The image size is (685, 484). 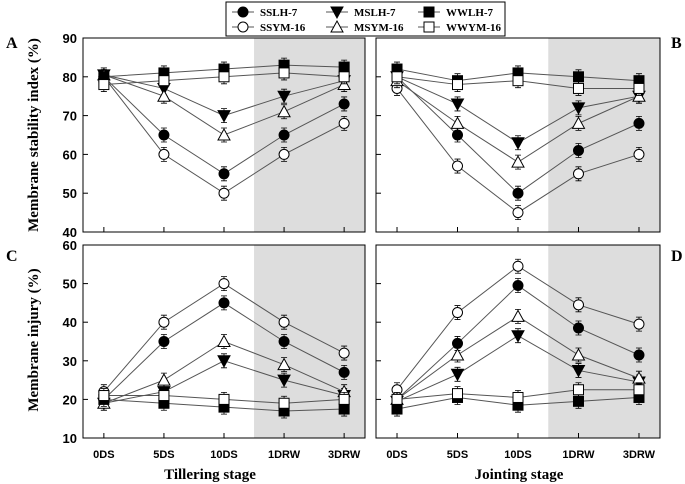 What do you see at coordinates (34, 339) in the screenshot?
I see `y-title-bottom: Membrane injury (%)` at bounding box center [34, 339].